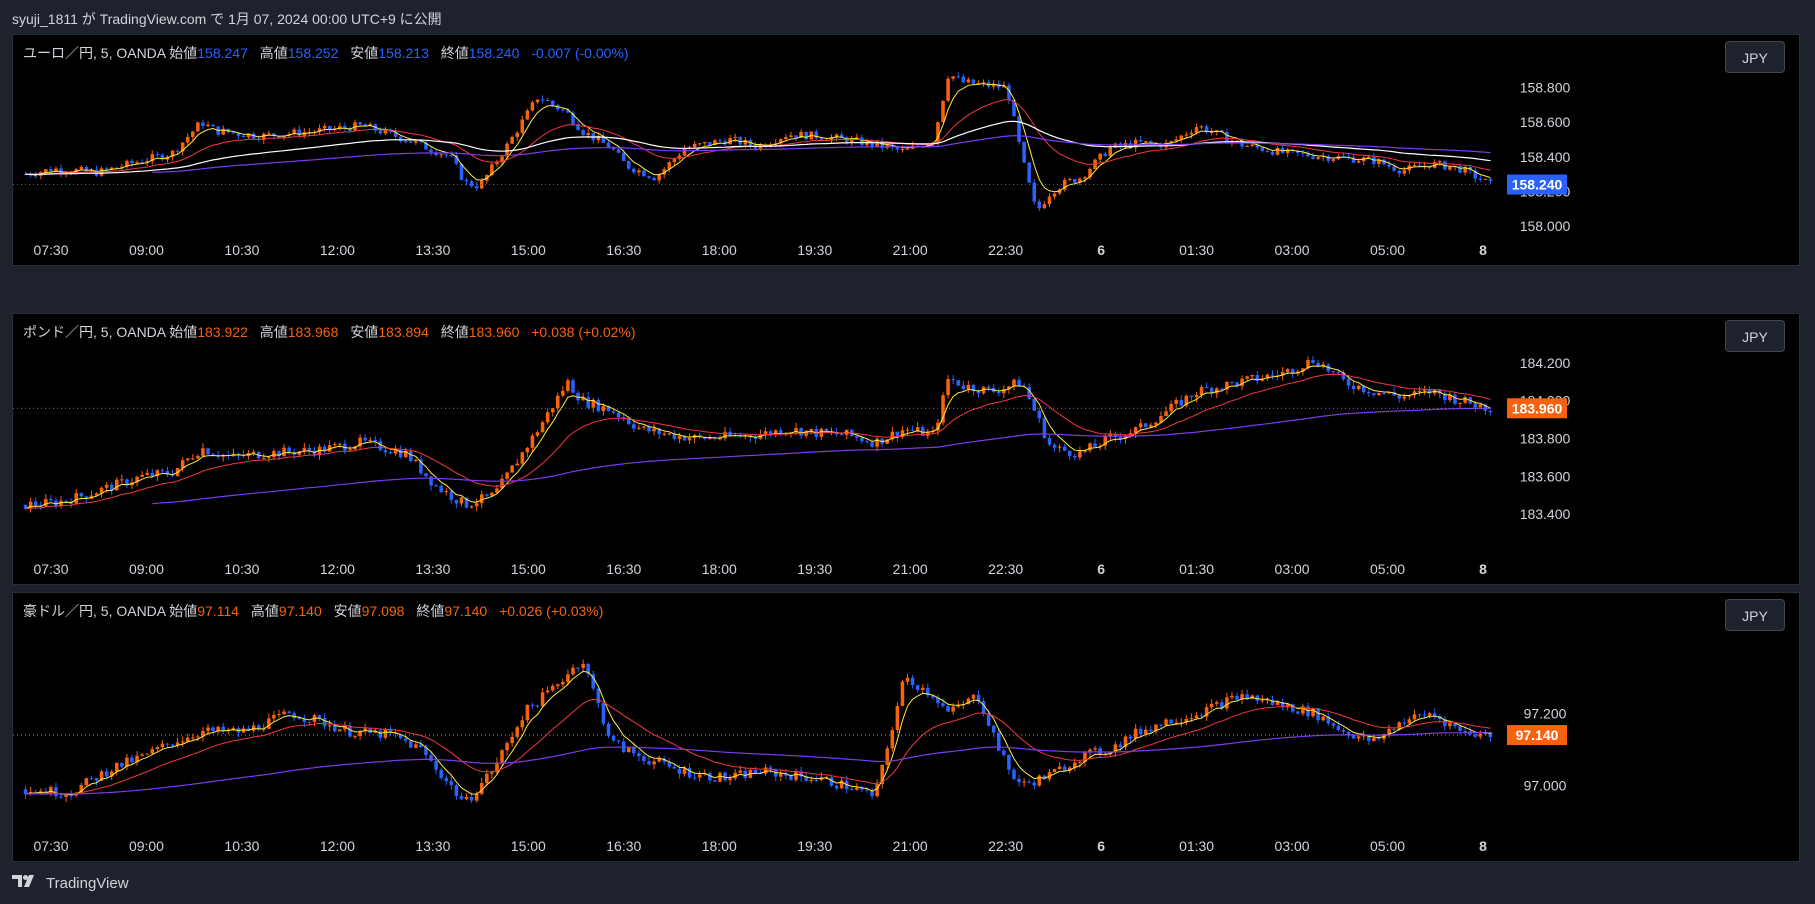 The width and height of the screenshot is (1815, 904). Describe the element at coordinates (364, 332) in the screenshot. I see `low-label: 安値` at that location.